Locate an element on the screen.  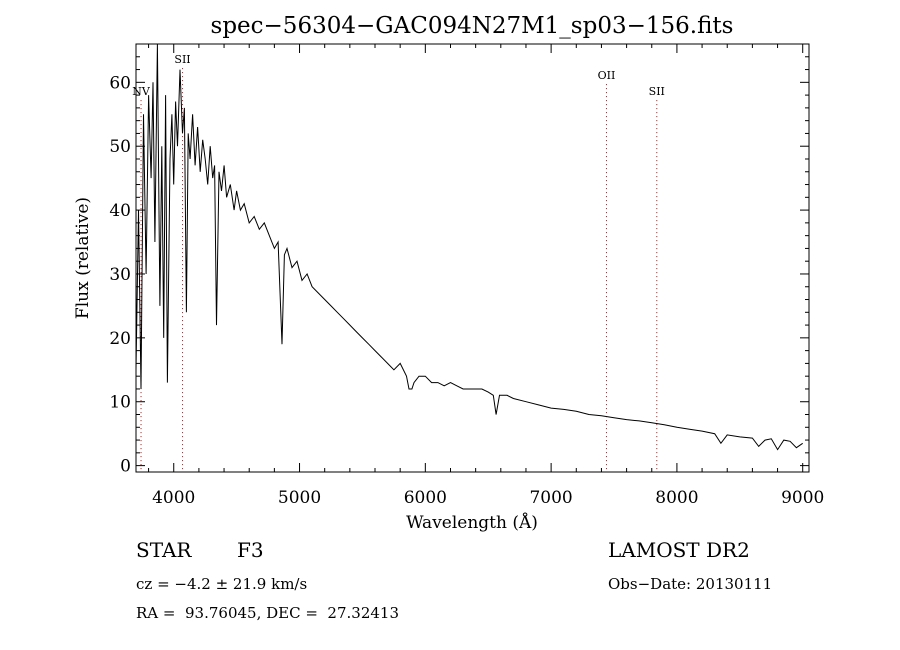
x-tick-label: 9000 is located at coordinates (802, 498).